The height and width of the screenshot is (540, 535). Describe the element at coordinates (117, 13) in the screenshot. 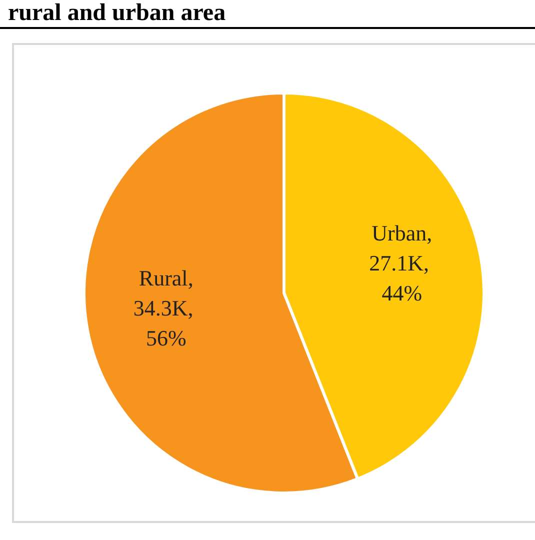

I see `chart-title: rural and urban area` at that location.